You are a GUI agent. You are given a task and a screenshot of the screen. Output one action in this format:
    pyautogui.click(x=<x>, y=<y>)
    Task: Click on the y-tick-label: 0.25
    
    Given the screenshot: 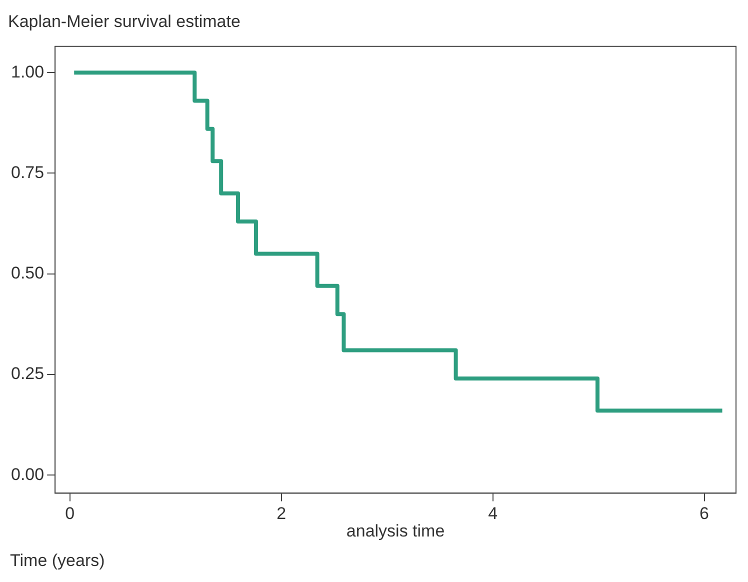 What is the action you would take?
    pyautogui.click(x=27, y=374)
    